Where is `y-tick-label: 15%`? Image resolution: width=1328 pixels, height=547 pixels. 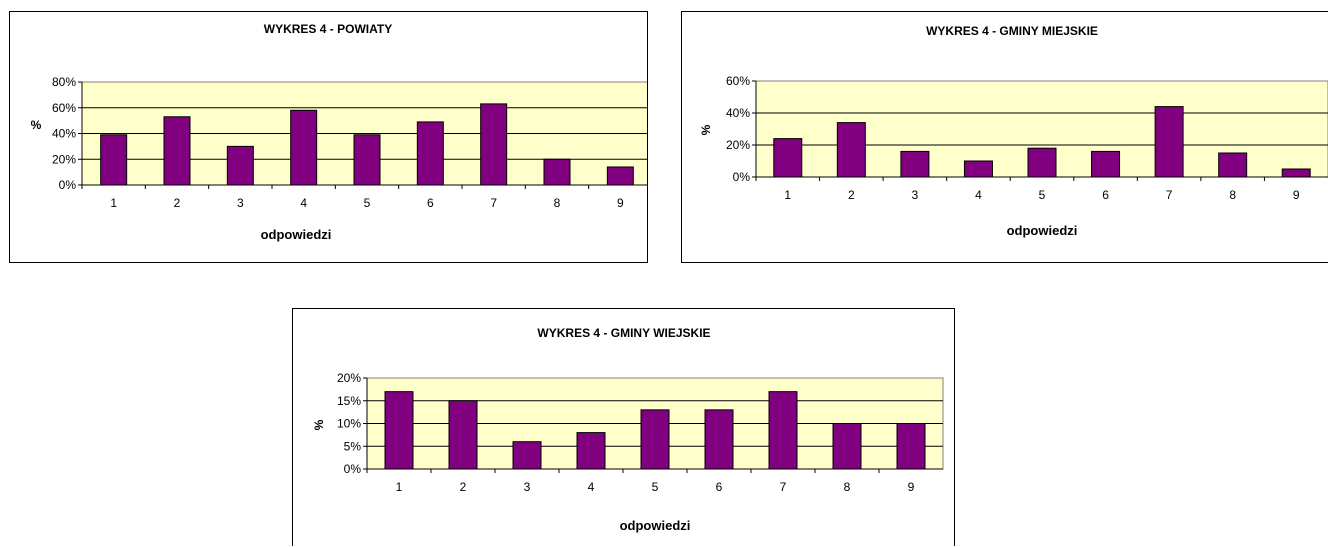
y-tick-label: 15% is located at coordinates (349, 401).